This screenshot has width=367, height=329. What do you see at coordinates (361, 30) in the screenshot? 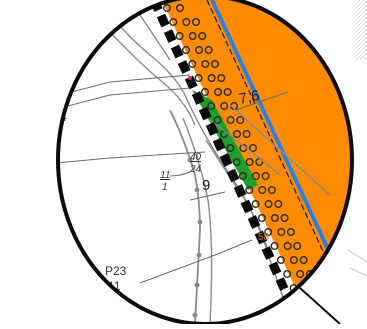
I see `hatched-area` at bounding box center [361, 30].